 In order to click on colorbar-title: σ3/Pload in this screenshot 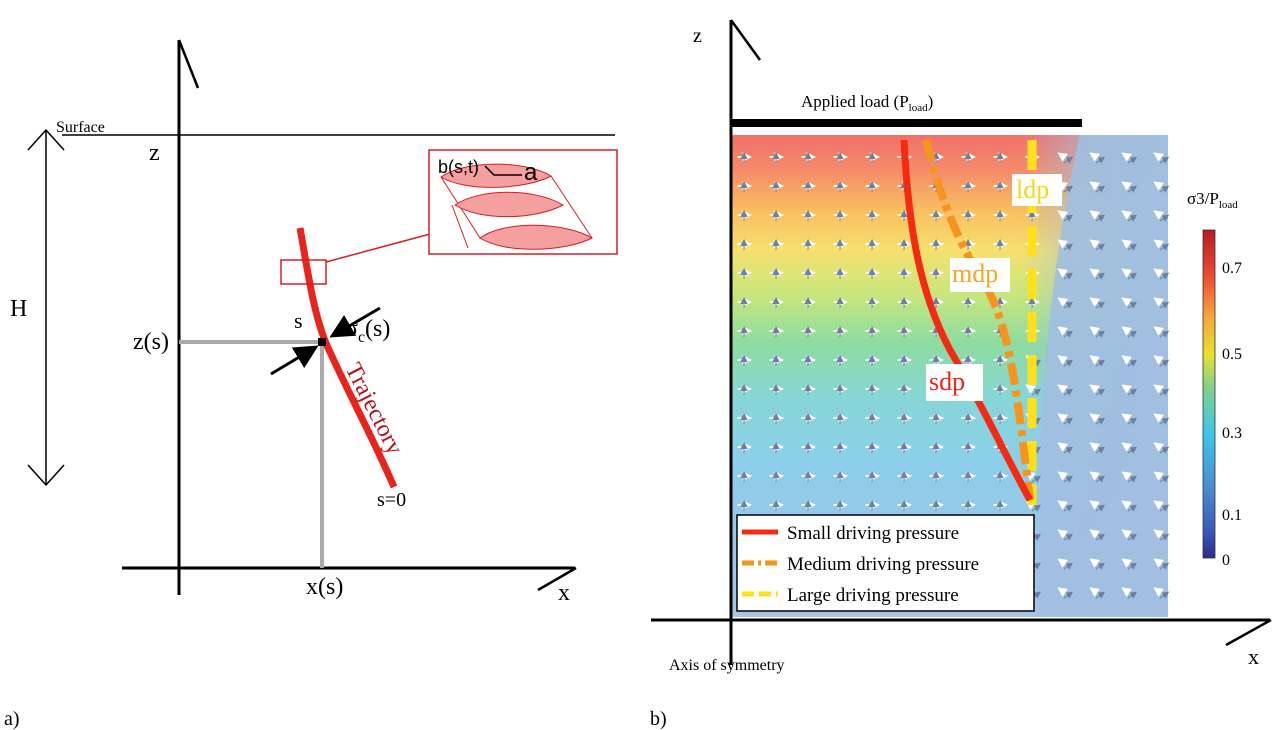, I will do `click(1212, 200)`.